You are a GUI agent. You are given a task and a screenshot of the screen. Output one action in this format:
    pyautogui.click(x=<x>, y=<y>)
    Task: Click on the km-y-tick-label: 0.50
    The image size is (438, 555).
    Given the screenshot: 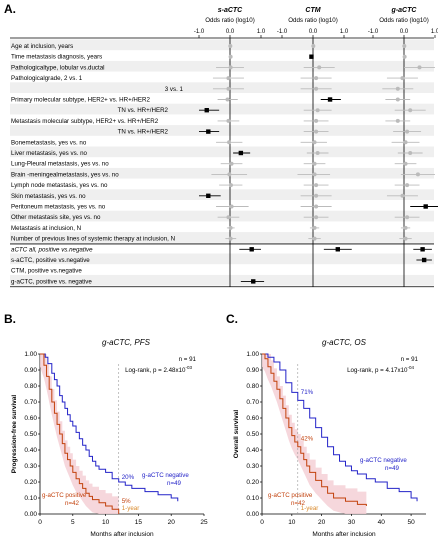 What is the action you would take?
    pyautogui.click(x=252, y=434)
    